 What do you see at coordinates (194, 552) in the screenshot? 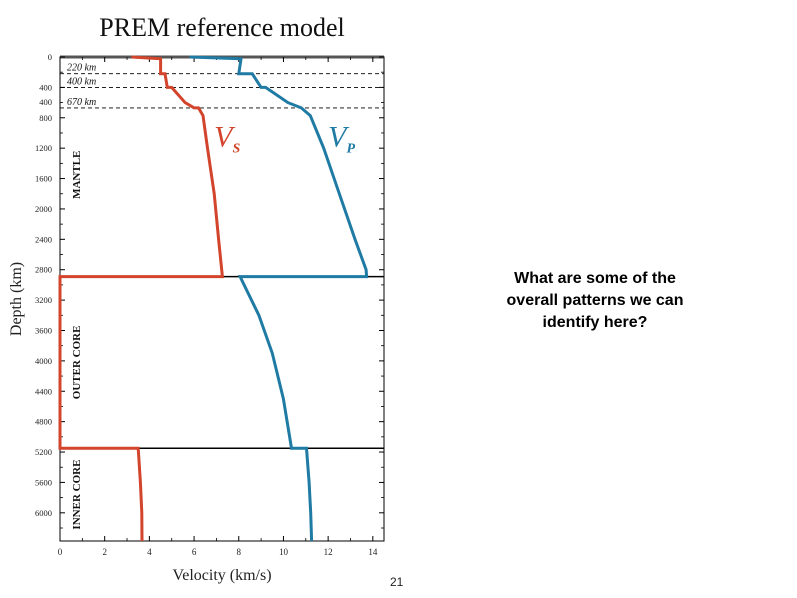
I see `x-tick-label: 6` at bounding box center [194, 552].